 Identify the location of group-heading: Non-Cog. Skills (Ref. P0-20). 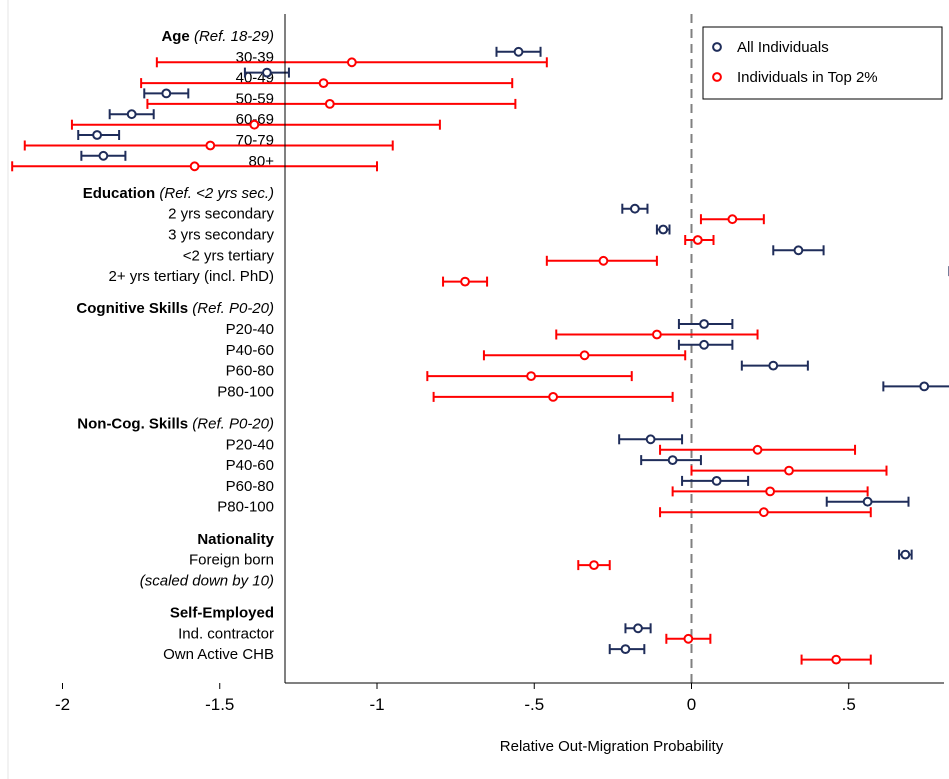
(175, 424).